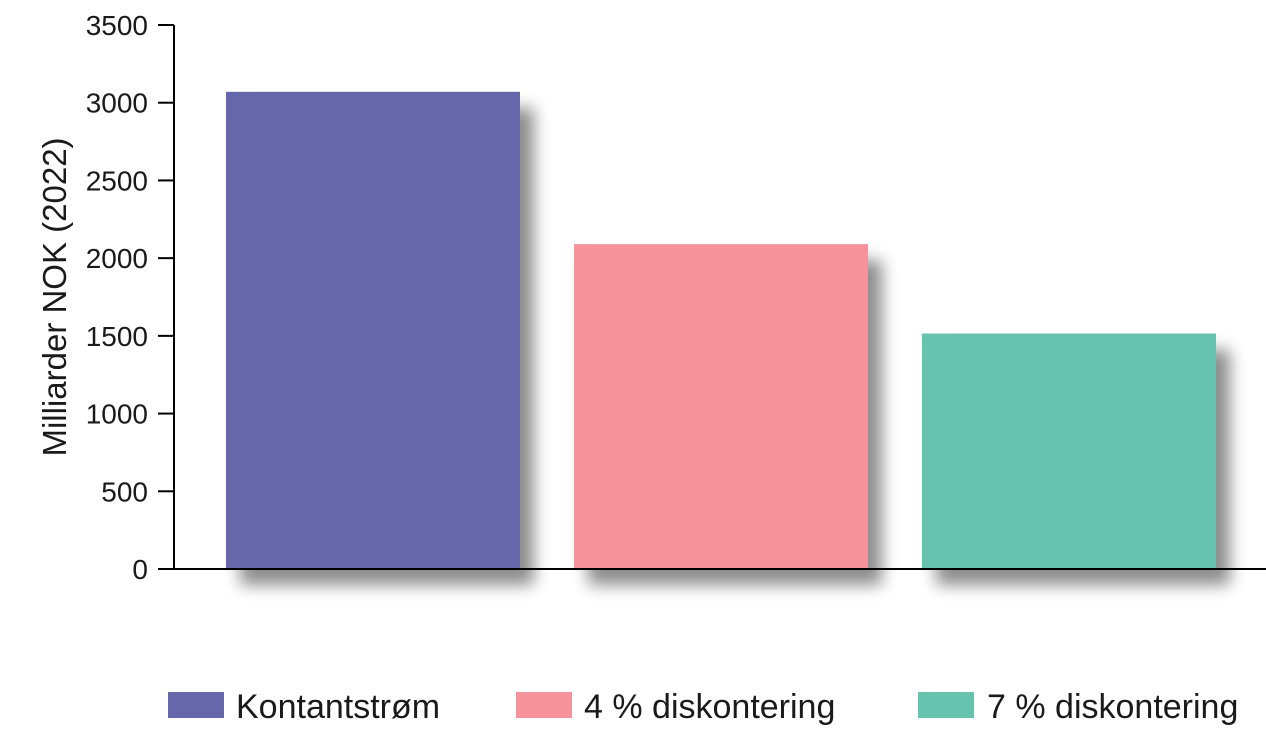  I want to click on y-tick-label: 500, so click(124, 491).